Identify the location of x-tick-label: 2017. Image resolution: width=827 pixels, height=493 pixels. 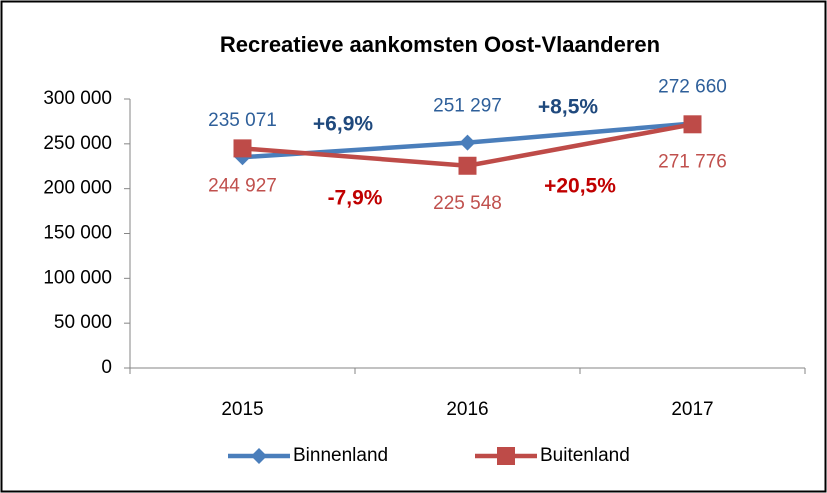
(692, 409).